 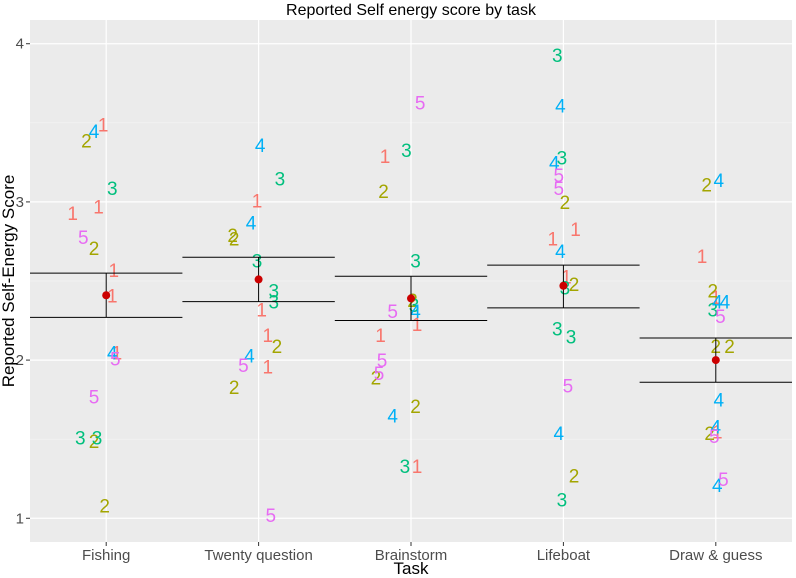 What do you see at coordinates (106, 555) in the screenshot?
I see `x-tick-label: Fishing` at bounding box center [106, 555].